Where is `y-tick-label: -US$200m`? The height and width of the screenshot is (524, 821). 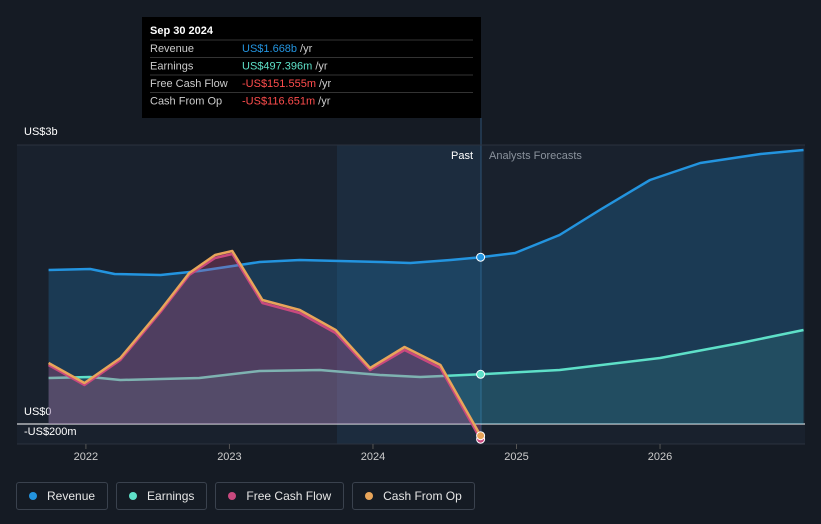 y-tick-label: -US$200m is located at coordinates (50, 432).